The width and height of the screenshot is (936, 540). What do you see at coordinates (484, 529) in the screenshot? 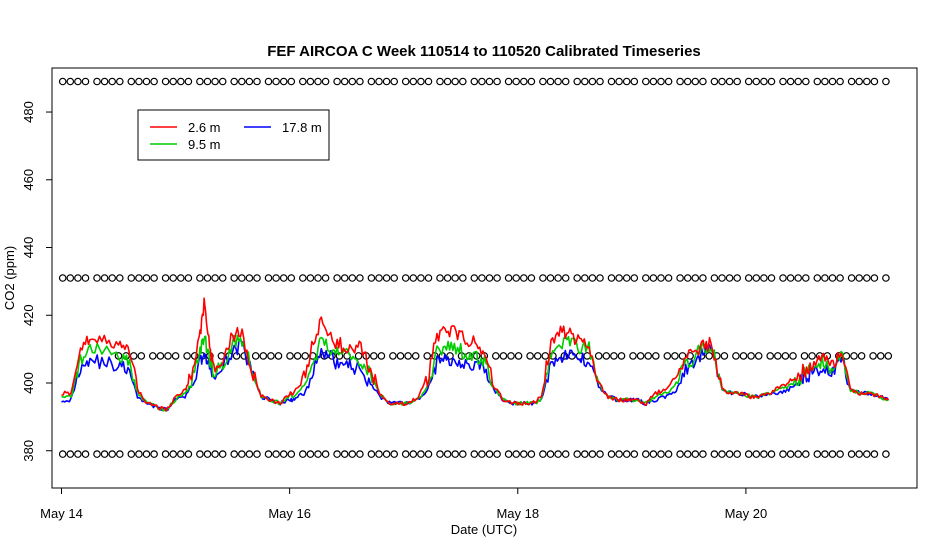
I see `x-axis-label: Date (UTC)` at bounding box center [484, 529].